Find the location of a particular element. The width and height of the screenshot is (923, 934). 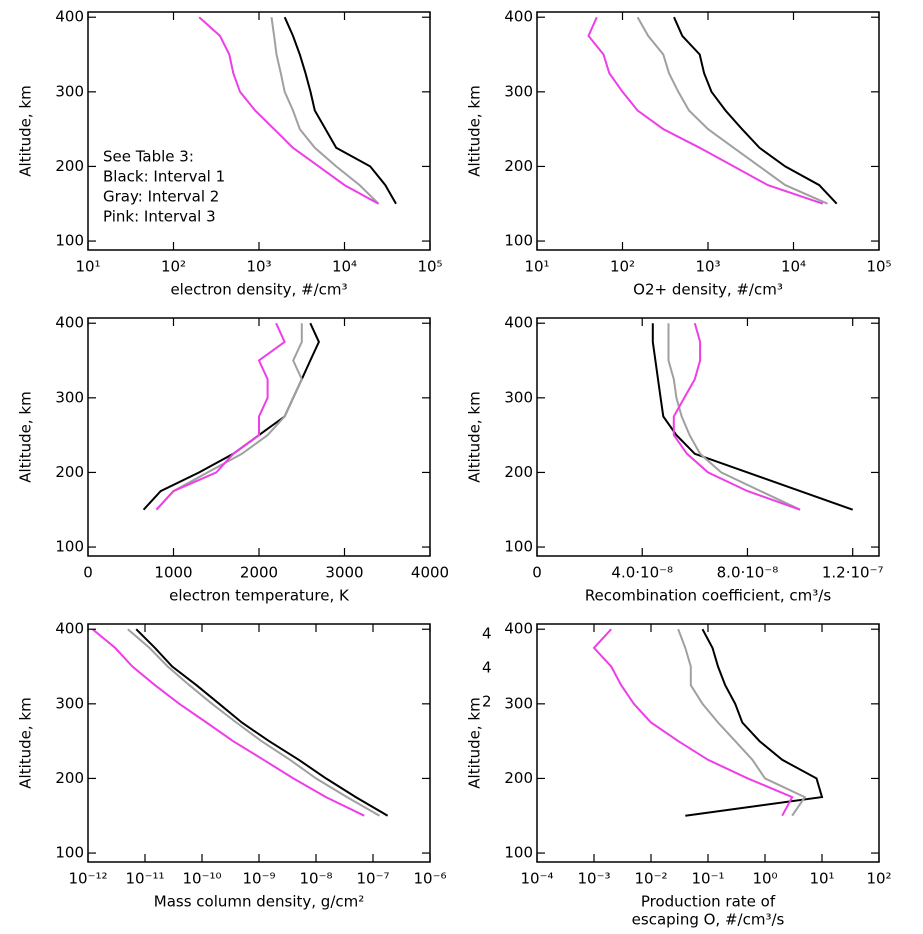

x-axis-label: electron temperature, K is located at coordinates (259, 596).